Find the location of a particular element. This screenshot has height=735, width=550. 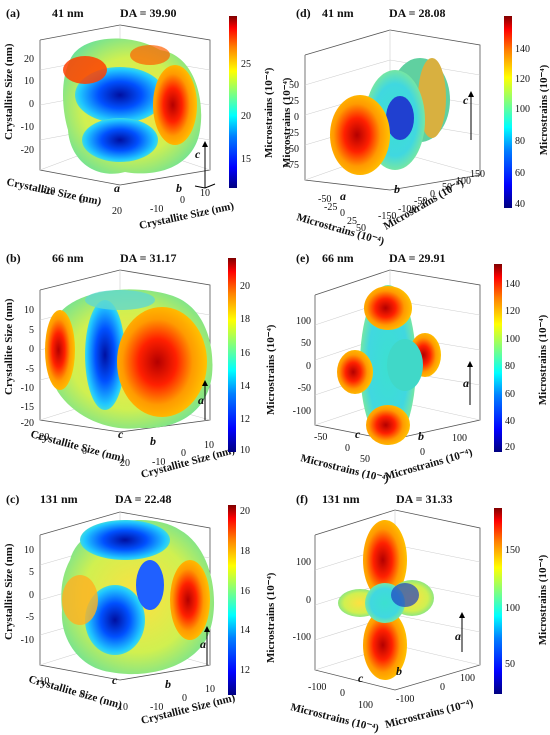

panel-f-size: 131 nm is located at coordinates (341, 499).